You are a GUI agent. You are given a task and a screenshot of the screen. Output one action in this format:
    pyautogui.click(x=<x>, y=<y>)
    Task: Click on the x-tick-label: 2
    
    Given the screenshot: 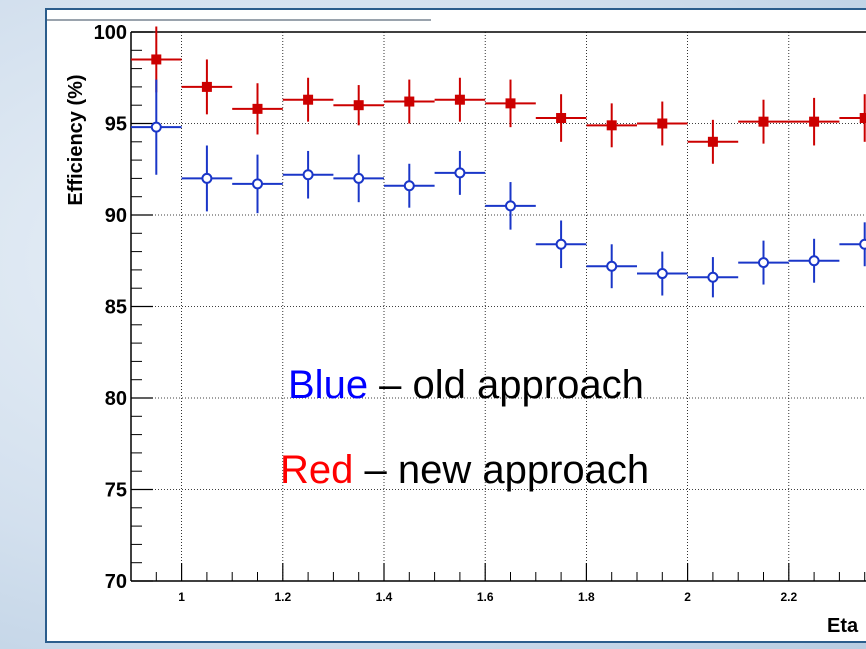 What is the action you would take?
    pyautogui.click(x=687, y=597)
    